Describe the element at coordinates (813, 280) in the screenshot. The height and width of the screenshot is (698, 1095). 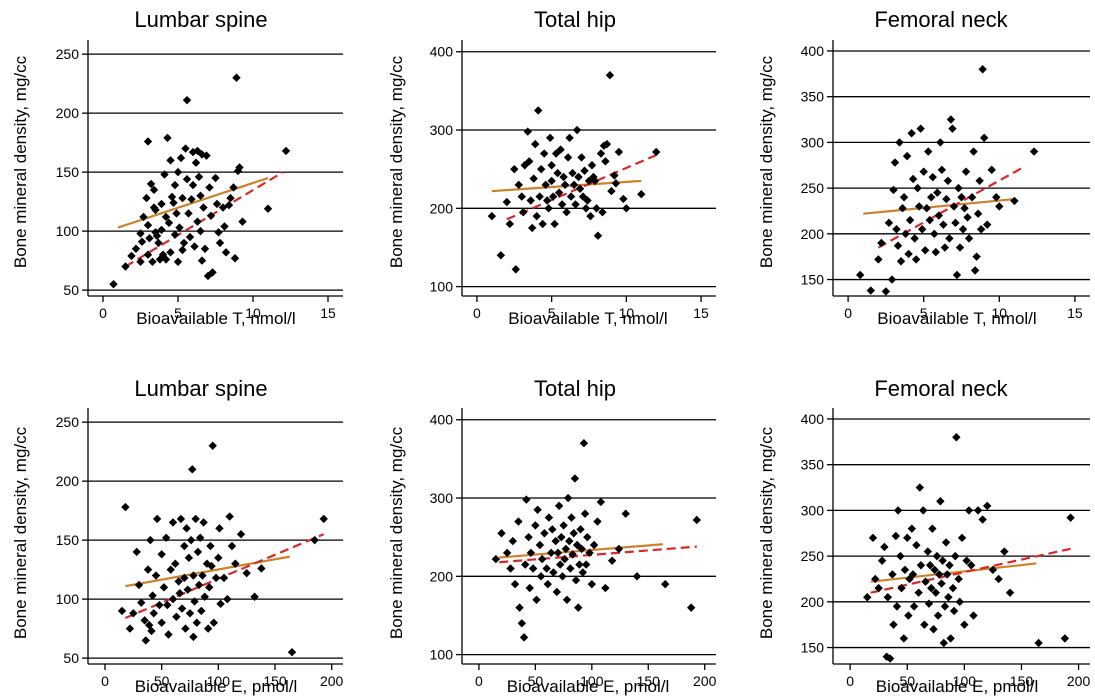
I see `y-tick-label: 150` at that location.